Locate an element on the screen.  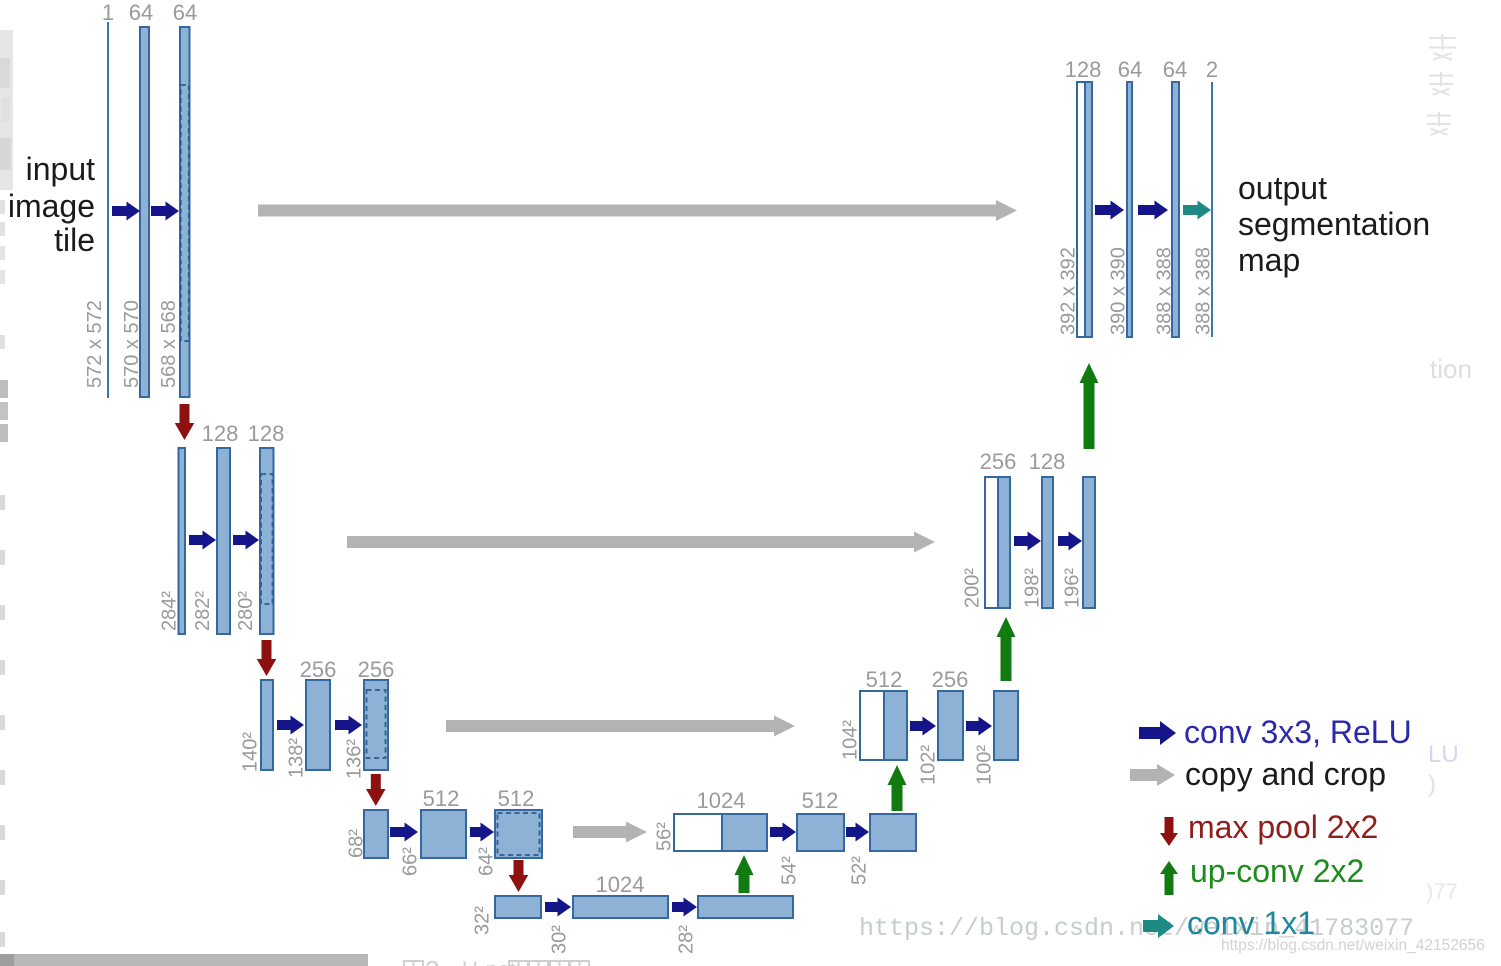
svg-text: 100² is located at coordinates (985, 765).